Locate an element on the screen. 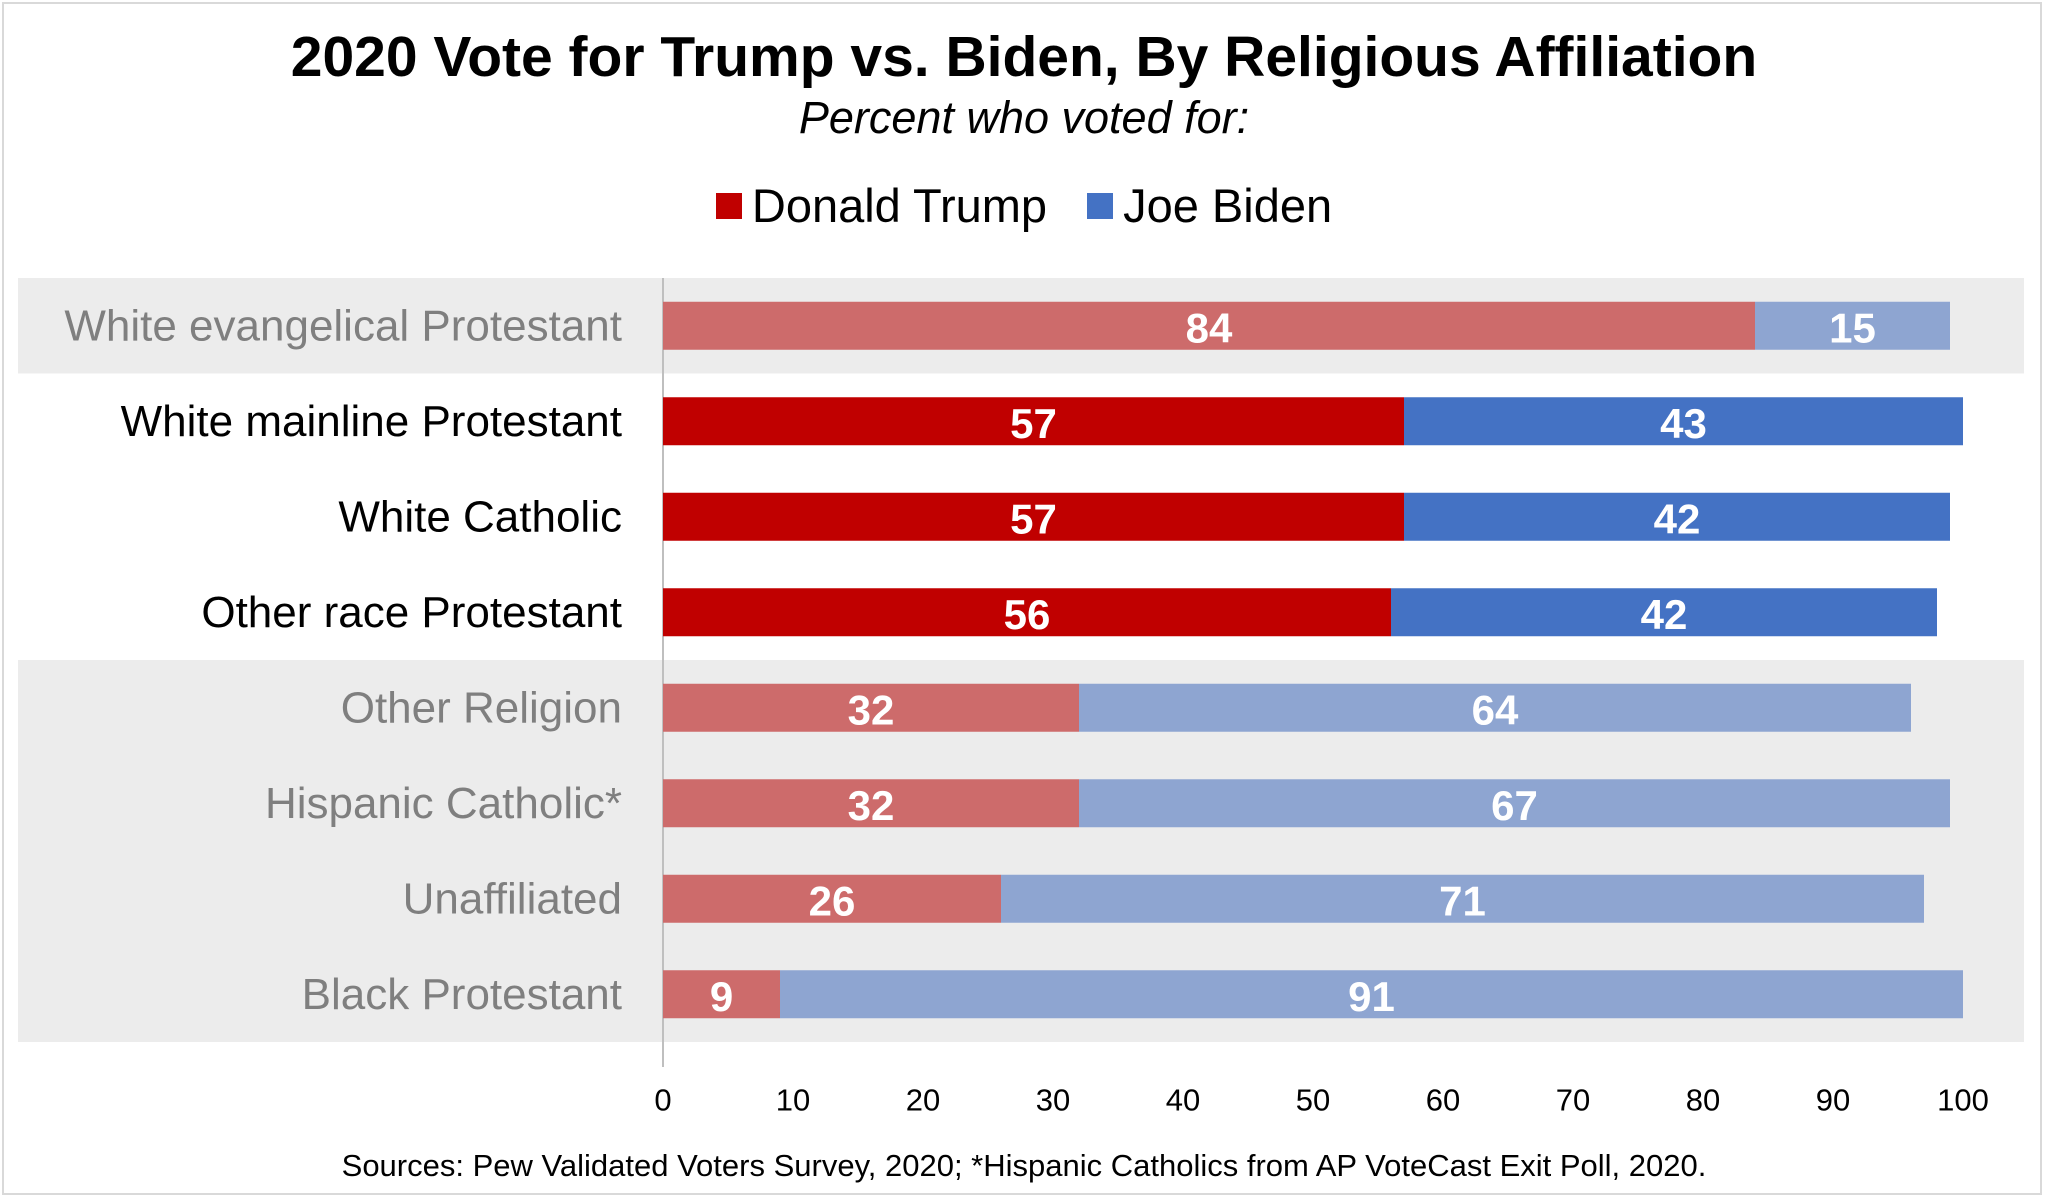 The height and width of the screenshot is (1199, 2048). x-tick-label: 20 is located at coordinates (923, 1100).